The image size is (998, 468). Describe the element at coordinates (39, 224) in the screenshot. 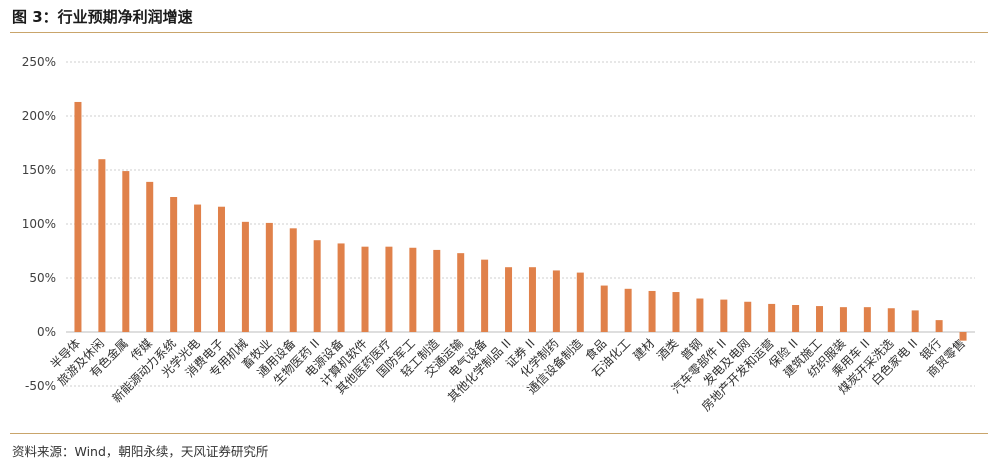

I see `y-tick-label: 100%` at that location.